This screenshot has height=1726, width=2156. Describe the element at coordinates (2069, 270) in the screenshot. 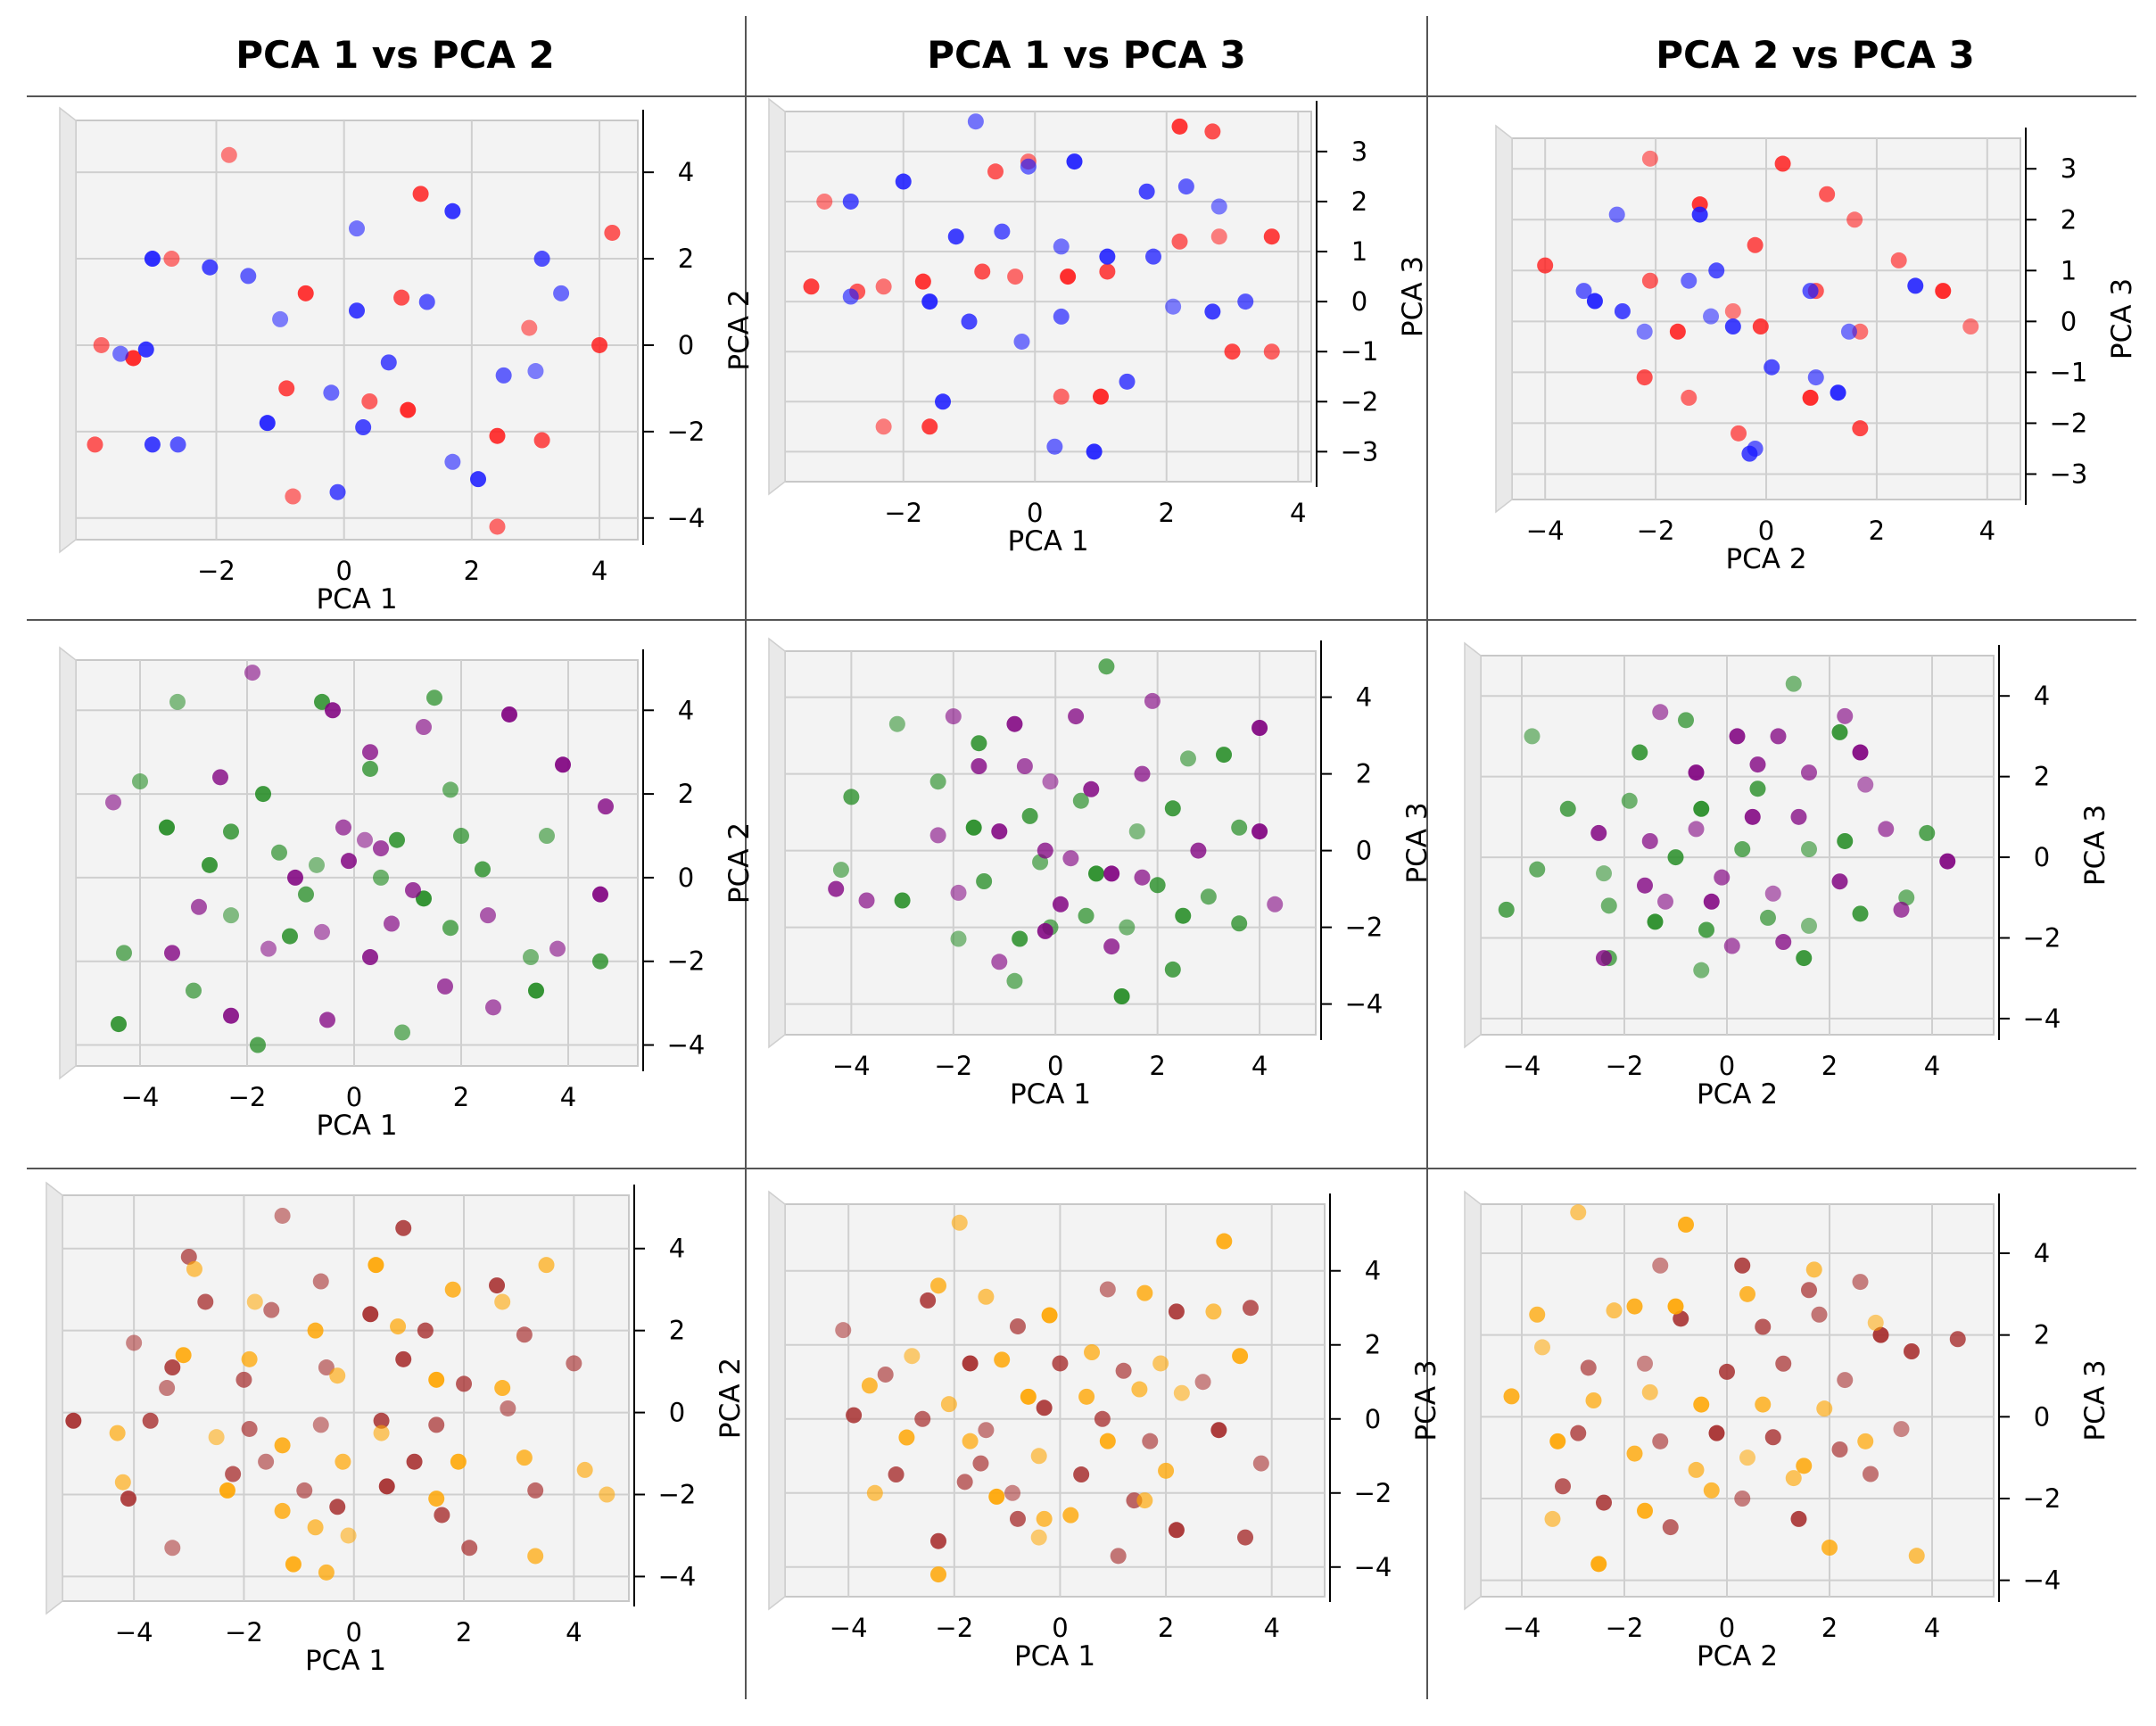

I see `y-tick-label: 1` at that location.